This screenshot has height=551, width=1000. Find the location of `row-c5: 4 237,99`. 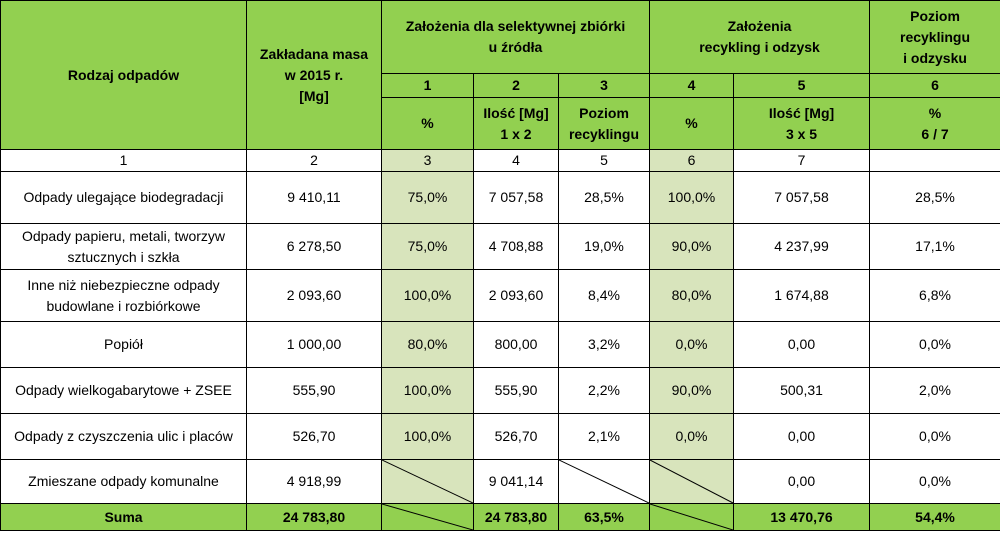

row-c5: 4 237,99 is located at coordinates (801, 246).